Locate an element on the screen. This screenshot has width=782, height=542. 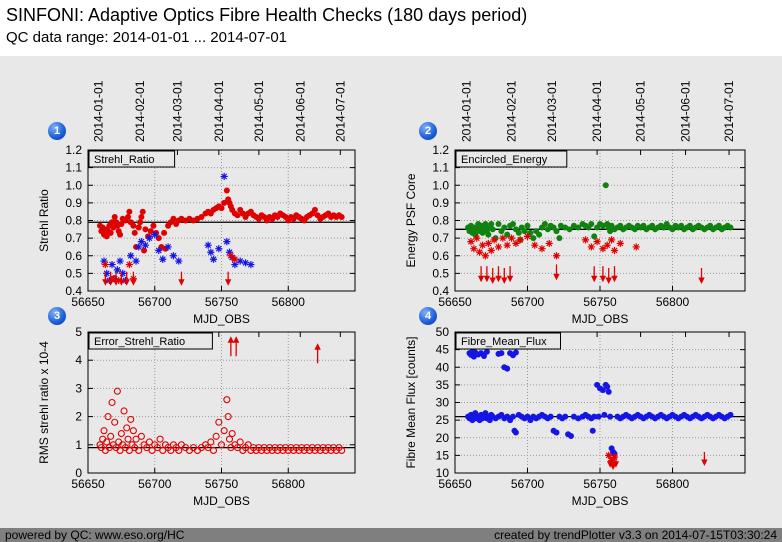
y-axis-label: Strehl Ratio is located at coordinates (44, 220).